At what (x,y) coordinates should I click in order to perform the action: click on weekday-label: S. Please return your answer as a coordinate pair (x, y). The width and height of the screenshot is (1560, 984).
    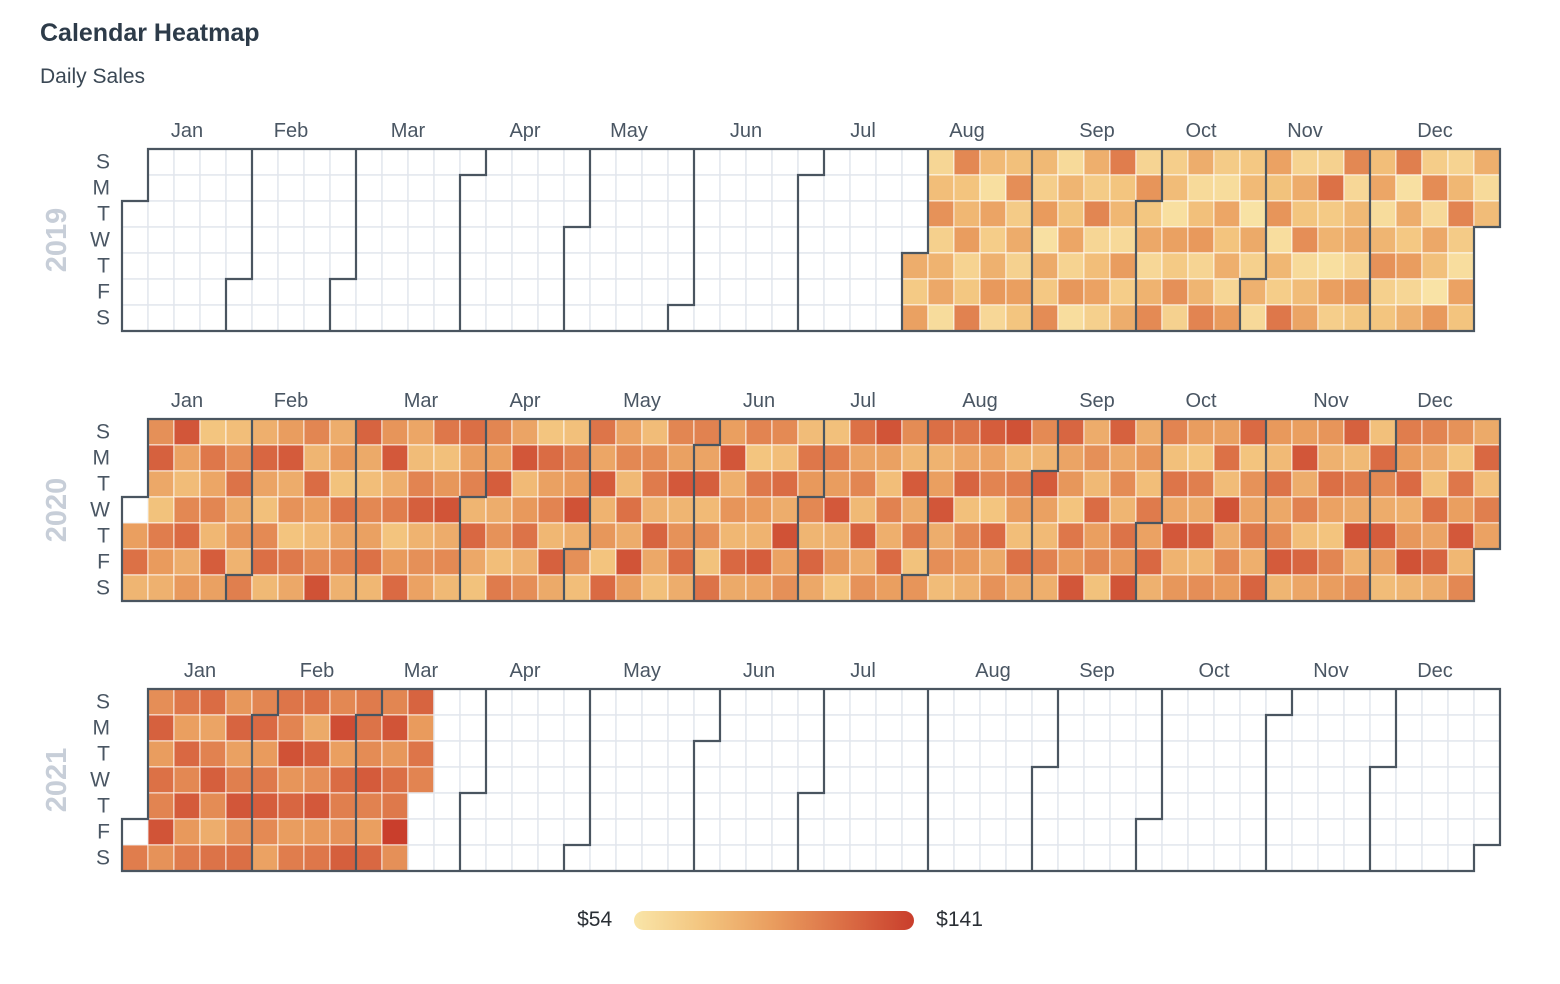
    Looking at the image, I should click on (103, 162).